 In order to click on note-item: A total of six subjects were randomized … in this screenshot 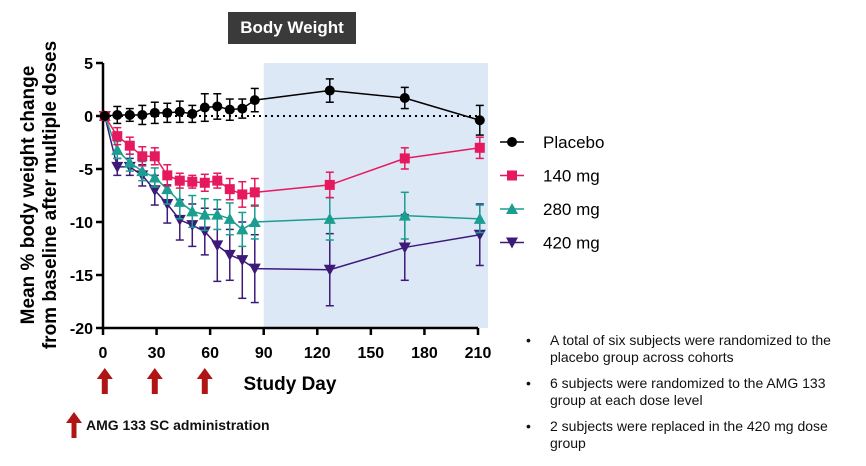, I will do `click(687, 349)`.